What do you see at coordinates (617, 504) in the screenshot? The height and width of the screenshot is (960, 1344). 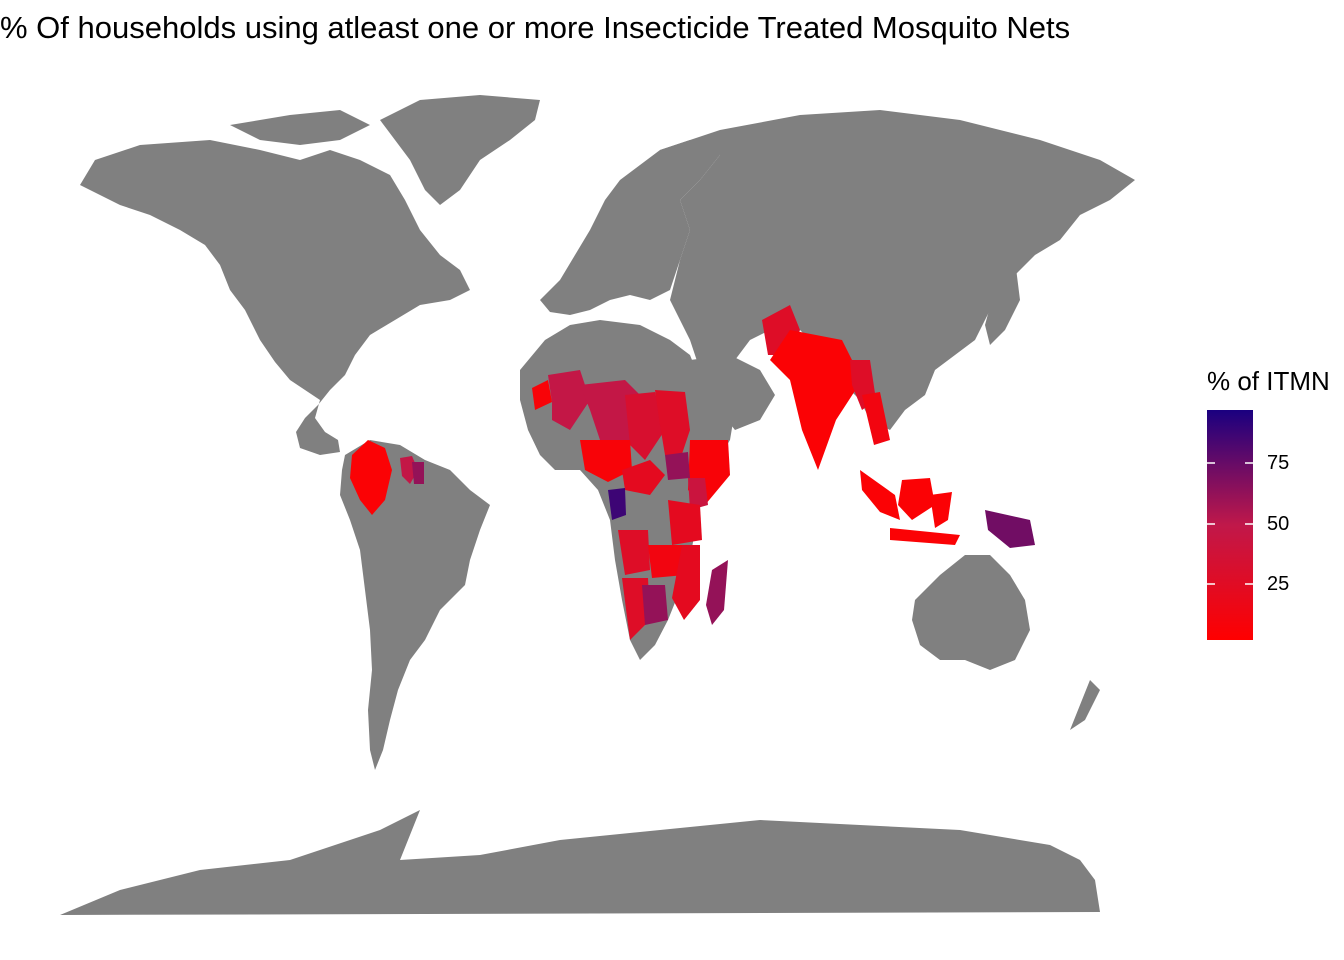 I see `gabon` at bounding box center [617, 504].